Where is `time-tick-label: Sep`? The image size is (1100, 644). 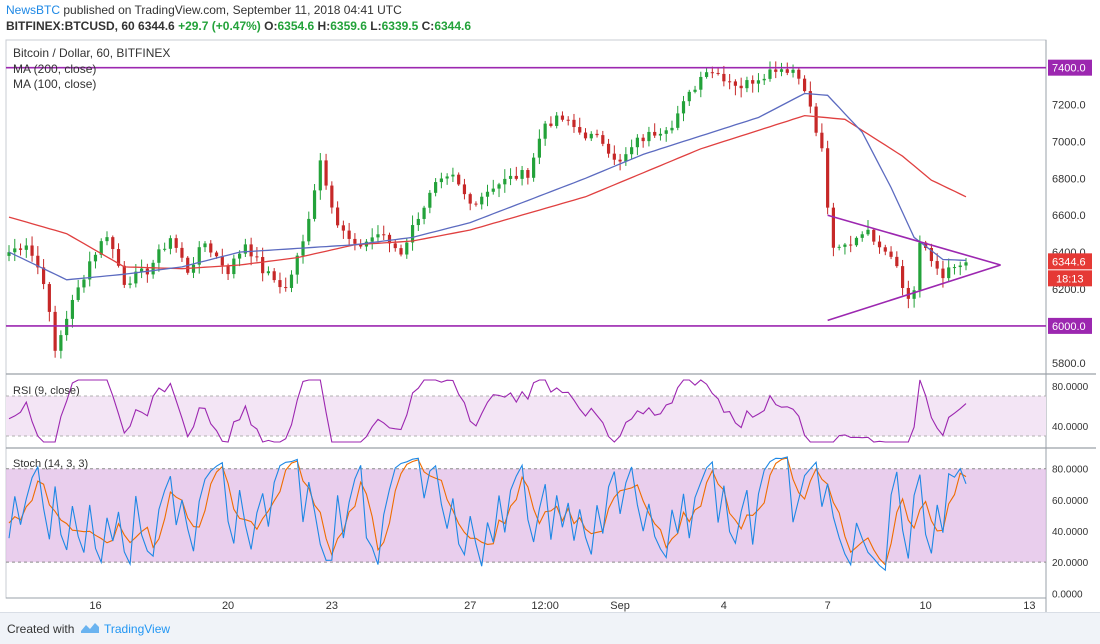 time-tick-label: Sep is located at coordinates (620, 606).